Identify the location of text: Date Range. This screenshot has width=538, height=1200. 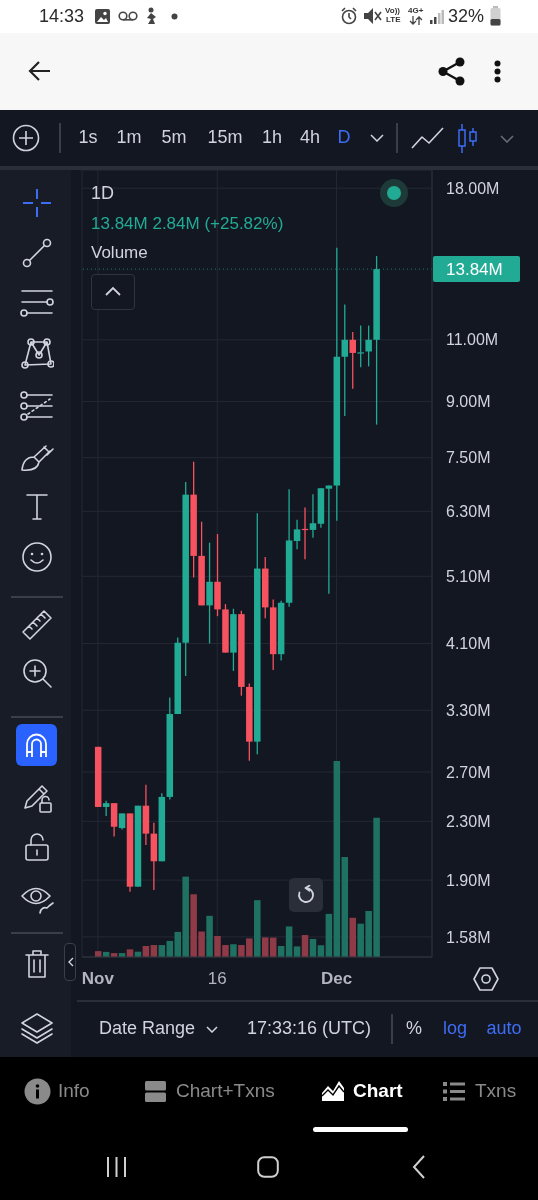
(147, 1029).